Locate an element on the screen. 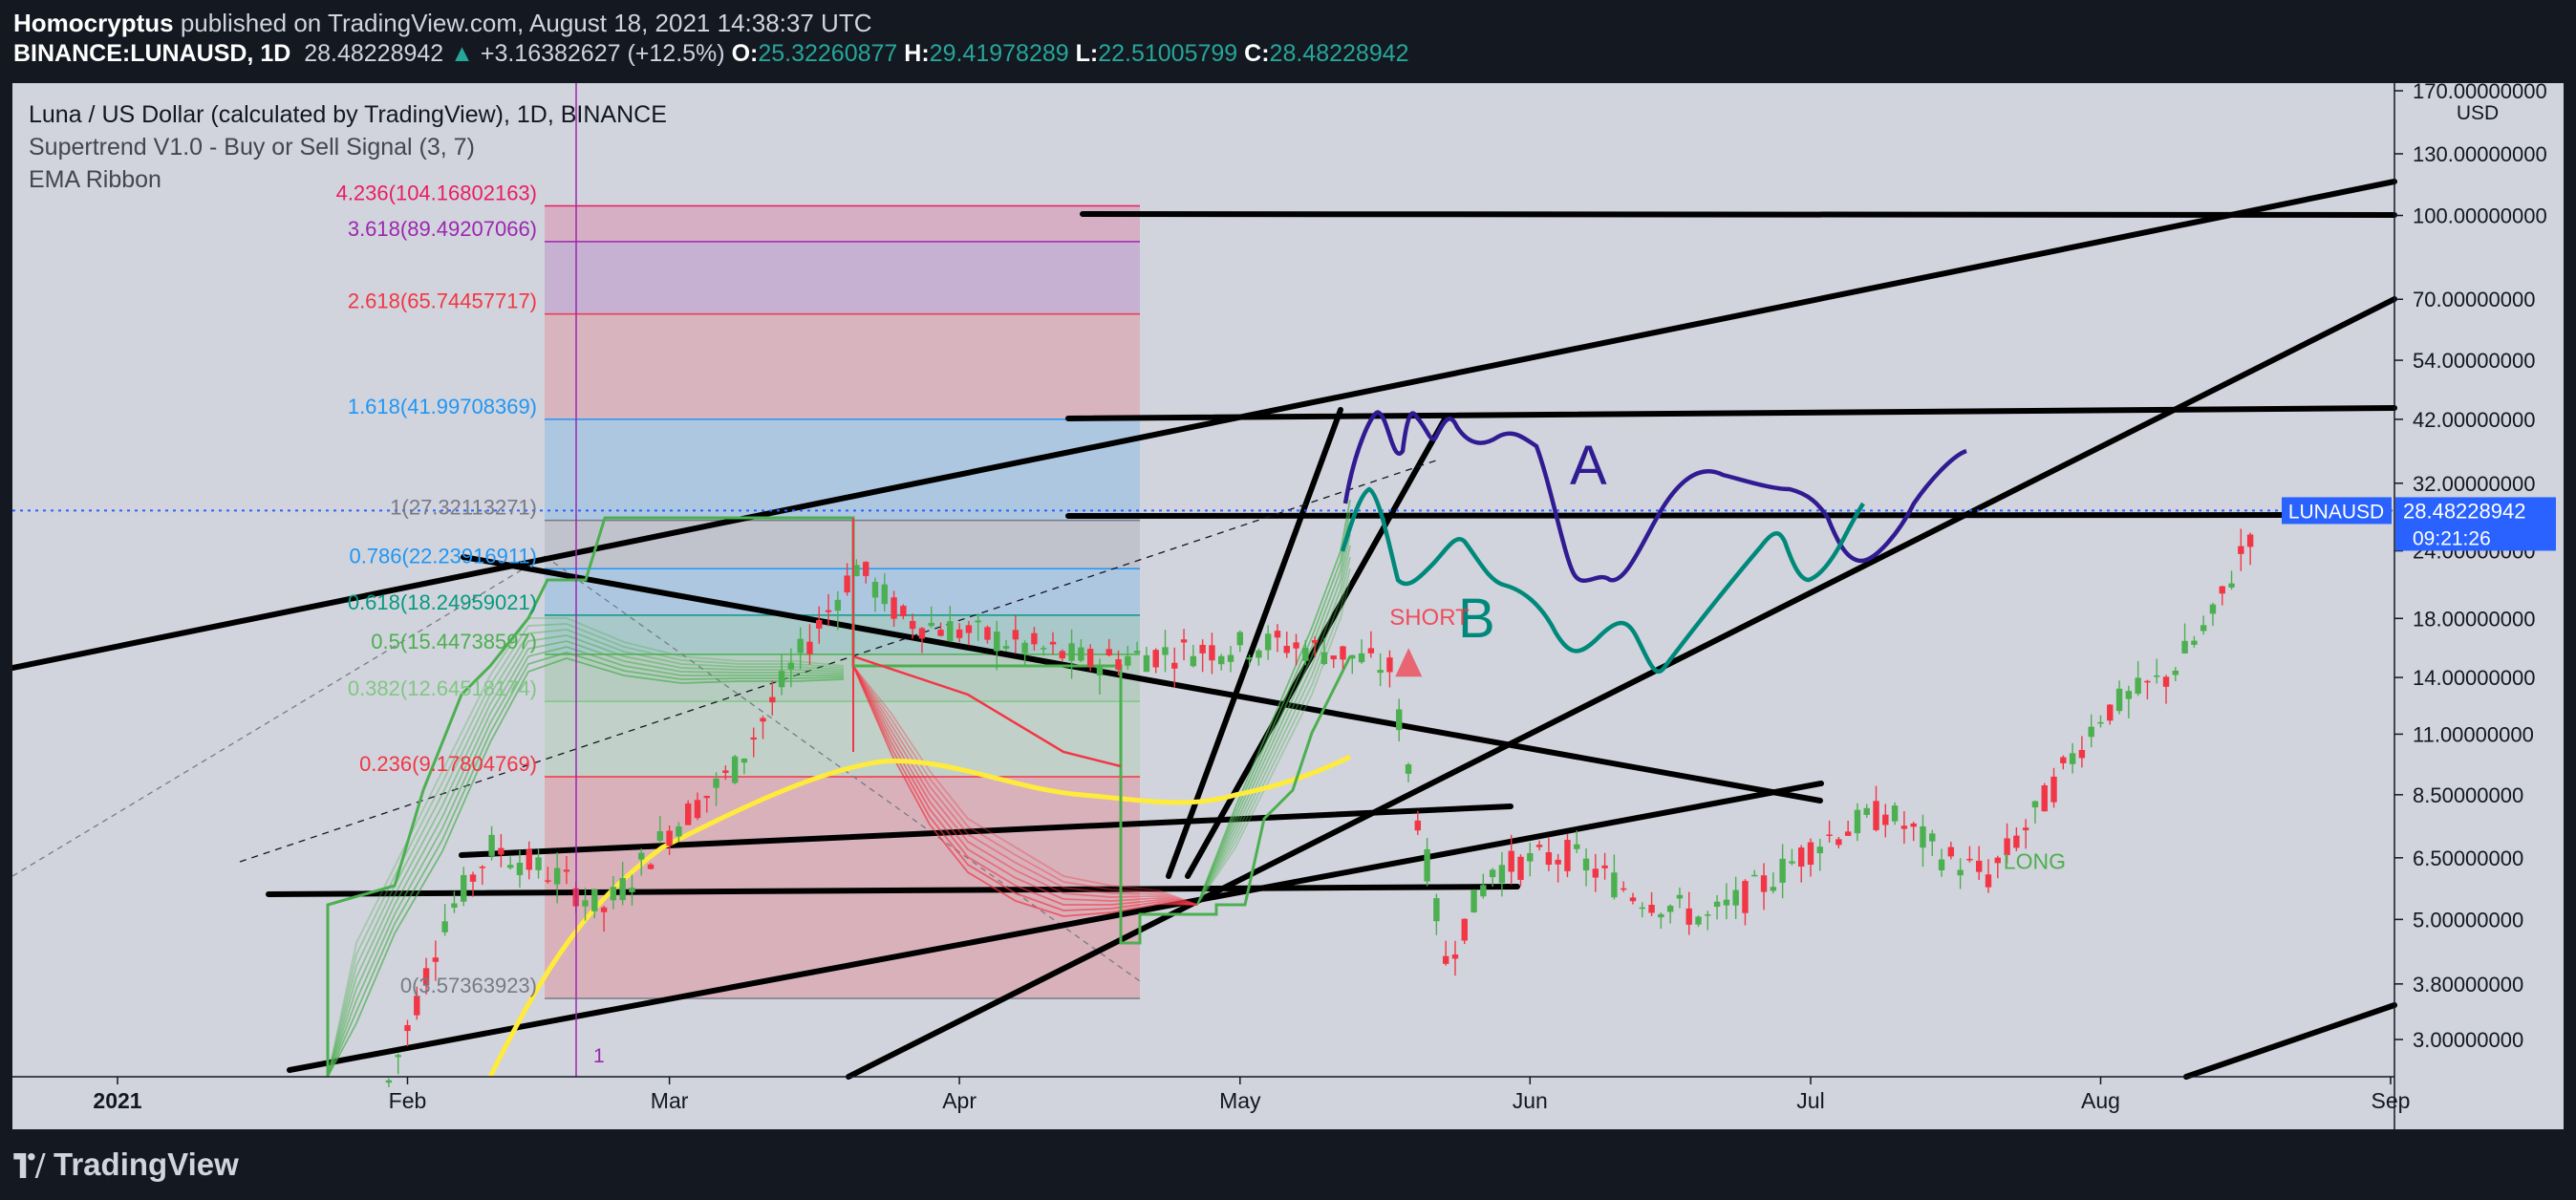 The image size is (2576, 1200). open-label: O: is located at coordinates (745, 53).